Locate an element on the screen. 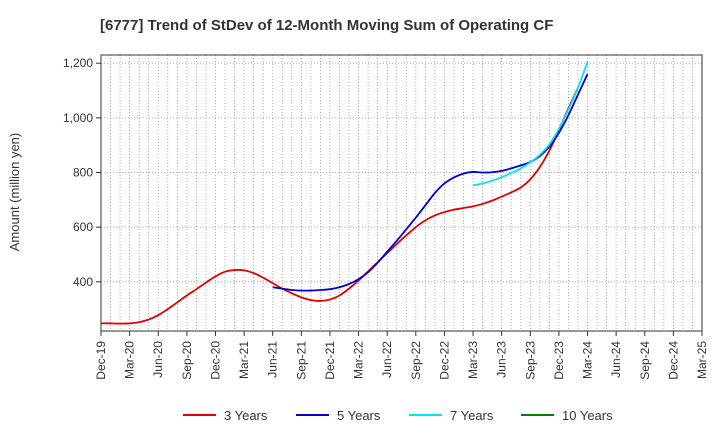 This screenshot has height=440, width=720. x-tick-label: Sep-20 is located at coordinates (187, 360).